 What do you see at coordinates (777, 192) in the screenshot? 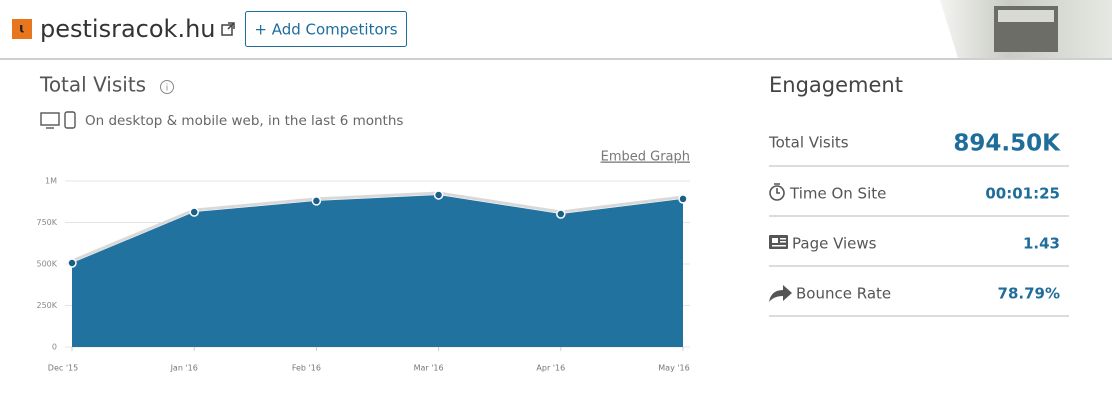
I see `clock-icon` at bounding box center [777, 192].